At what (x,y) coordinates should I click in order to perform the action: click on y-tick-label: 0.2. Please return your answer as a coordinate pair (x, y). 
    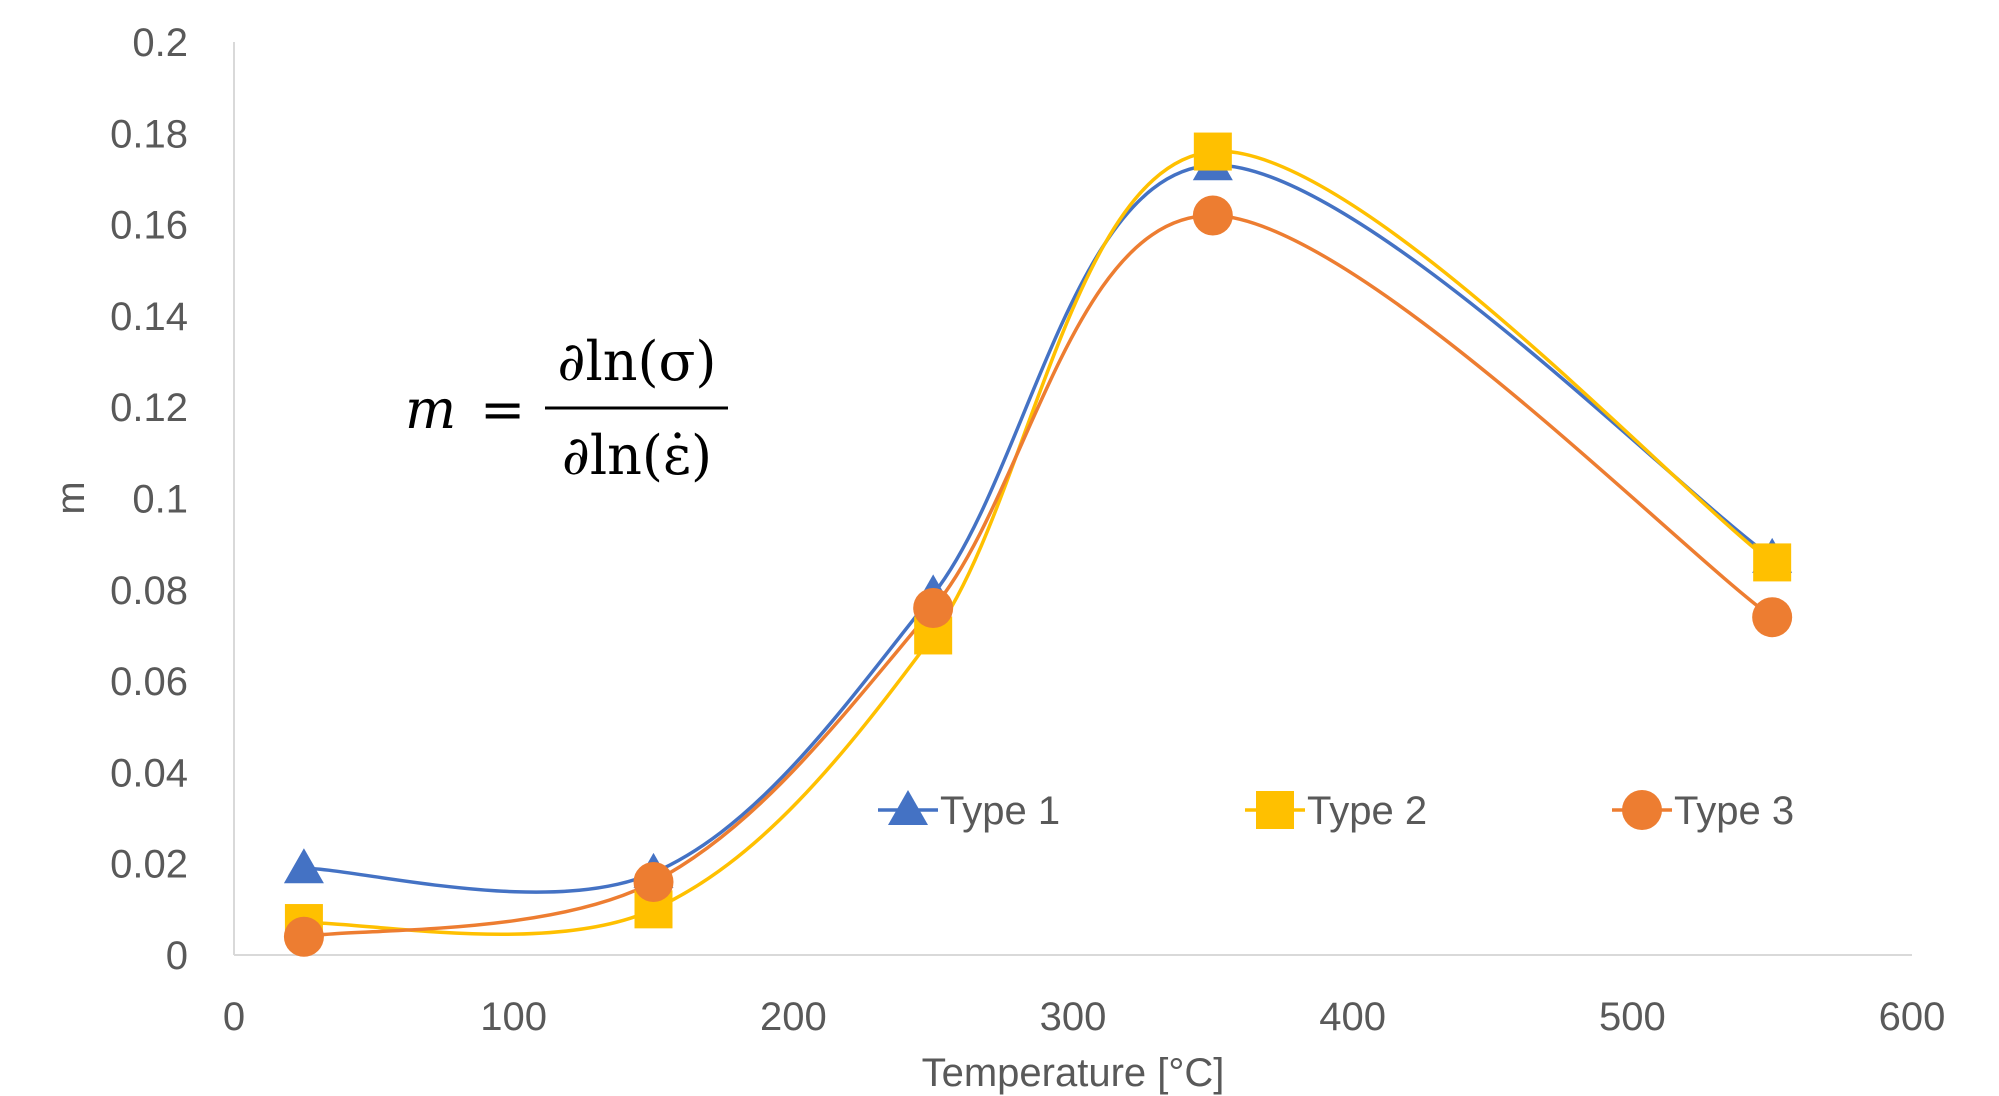
    Looking at the image, I should click on (160, 43).